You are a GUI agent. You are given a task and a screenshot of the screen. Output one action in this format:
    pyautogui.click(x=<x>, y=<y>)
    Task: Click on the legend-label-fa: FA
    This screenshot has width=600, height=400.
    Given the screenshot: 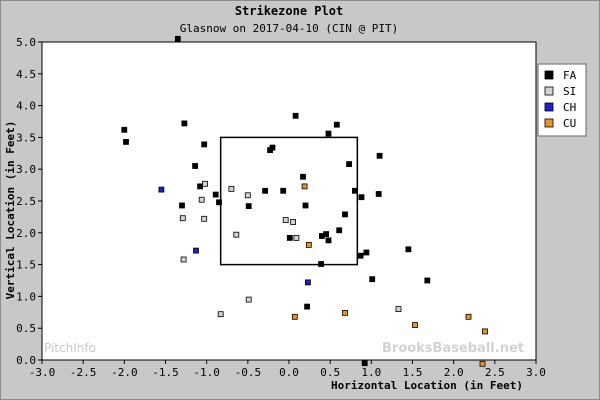 What is the action you would take?
    pyautogui.click(x=570, y=75)
    